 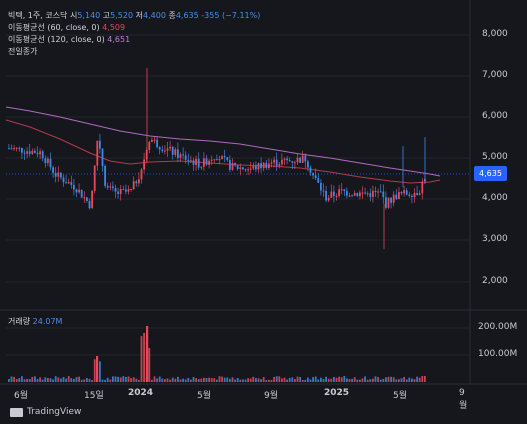 What do you see at coordinates (19, 321) in the screenshot?
I see `volume-label: 거래량` at bounding box center [19, 321].